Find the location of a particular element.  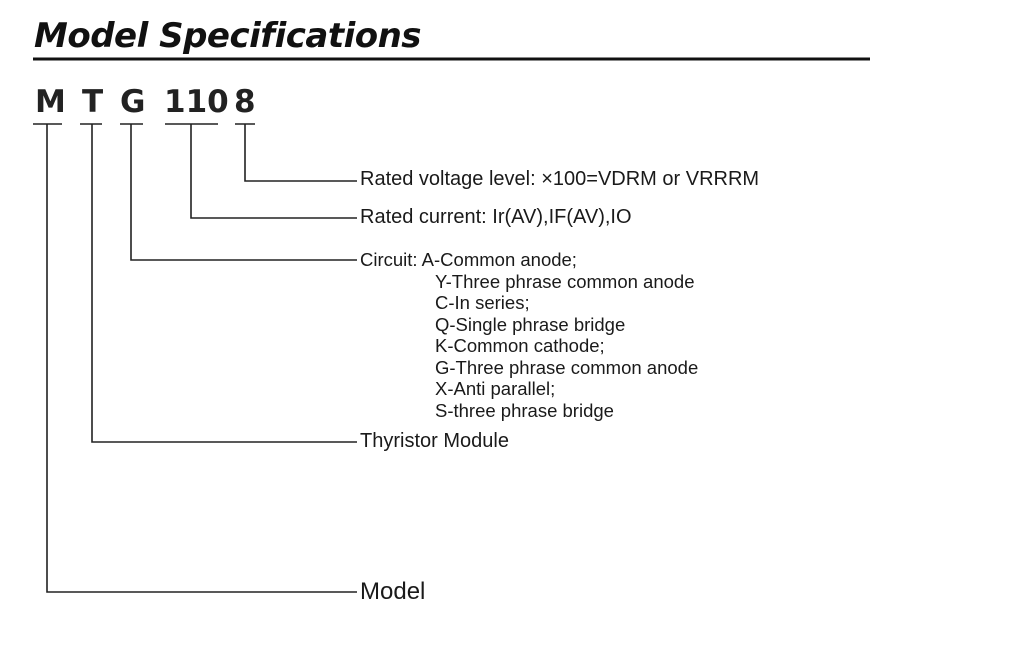

code-m: M is located at coordinates (50, 102).